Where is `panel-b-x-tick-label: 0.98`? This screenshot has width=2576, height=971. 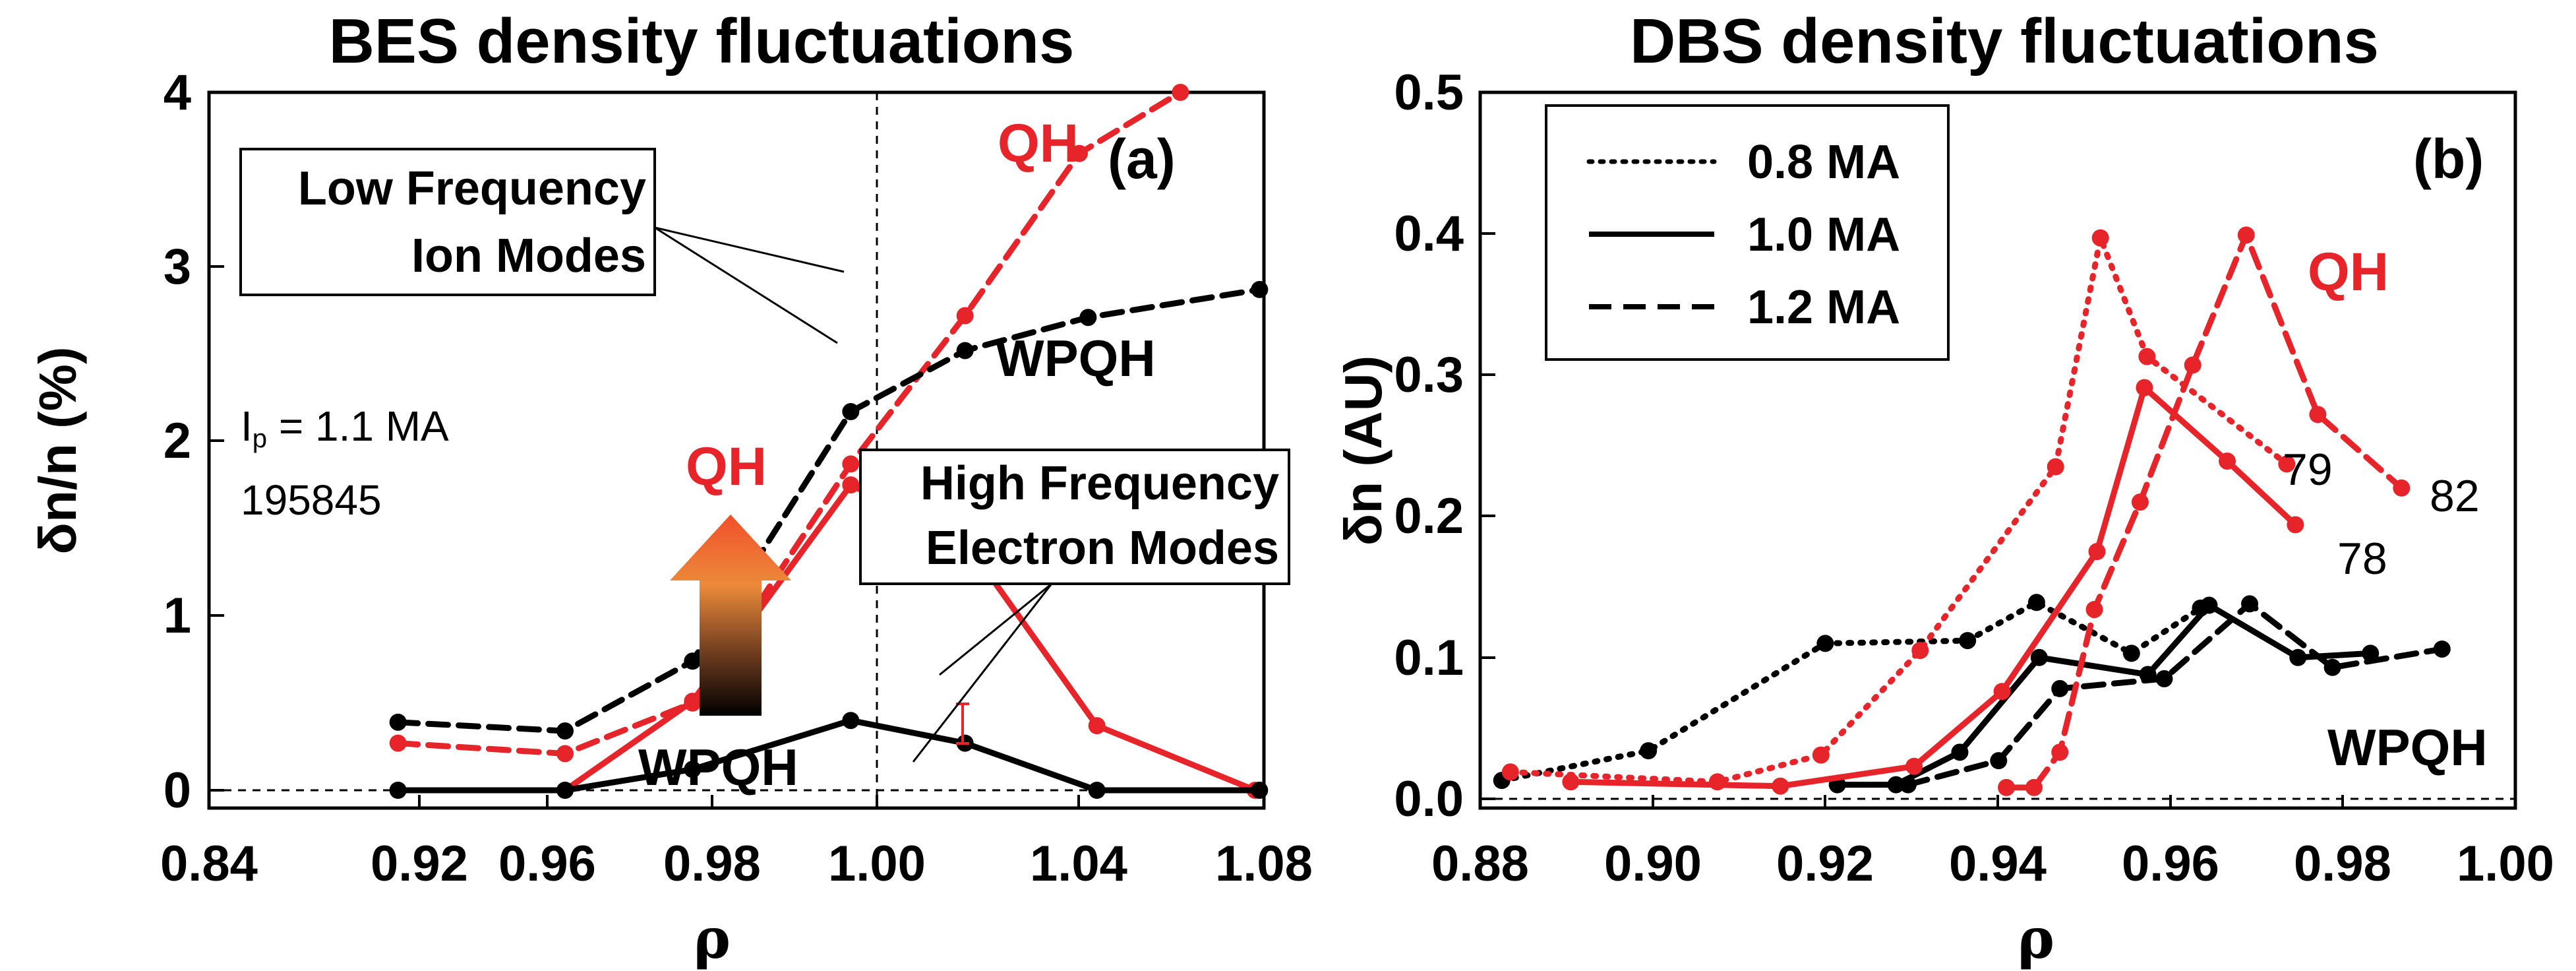 panel-b-x-tick-label: 0.98 is located at coordinates (2342, 864).